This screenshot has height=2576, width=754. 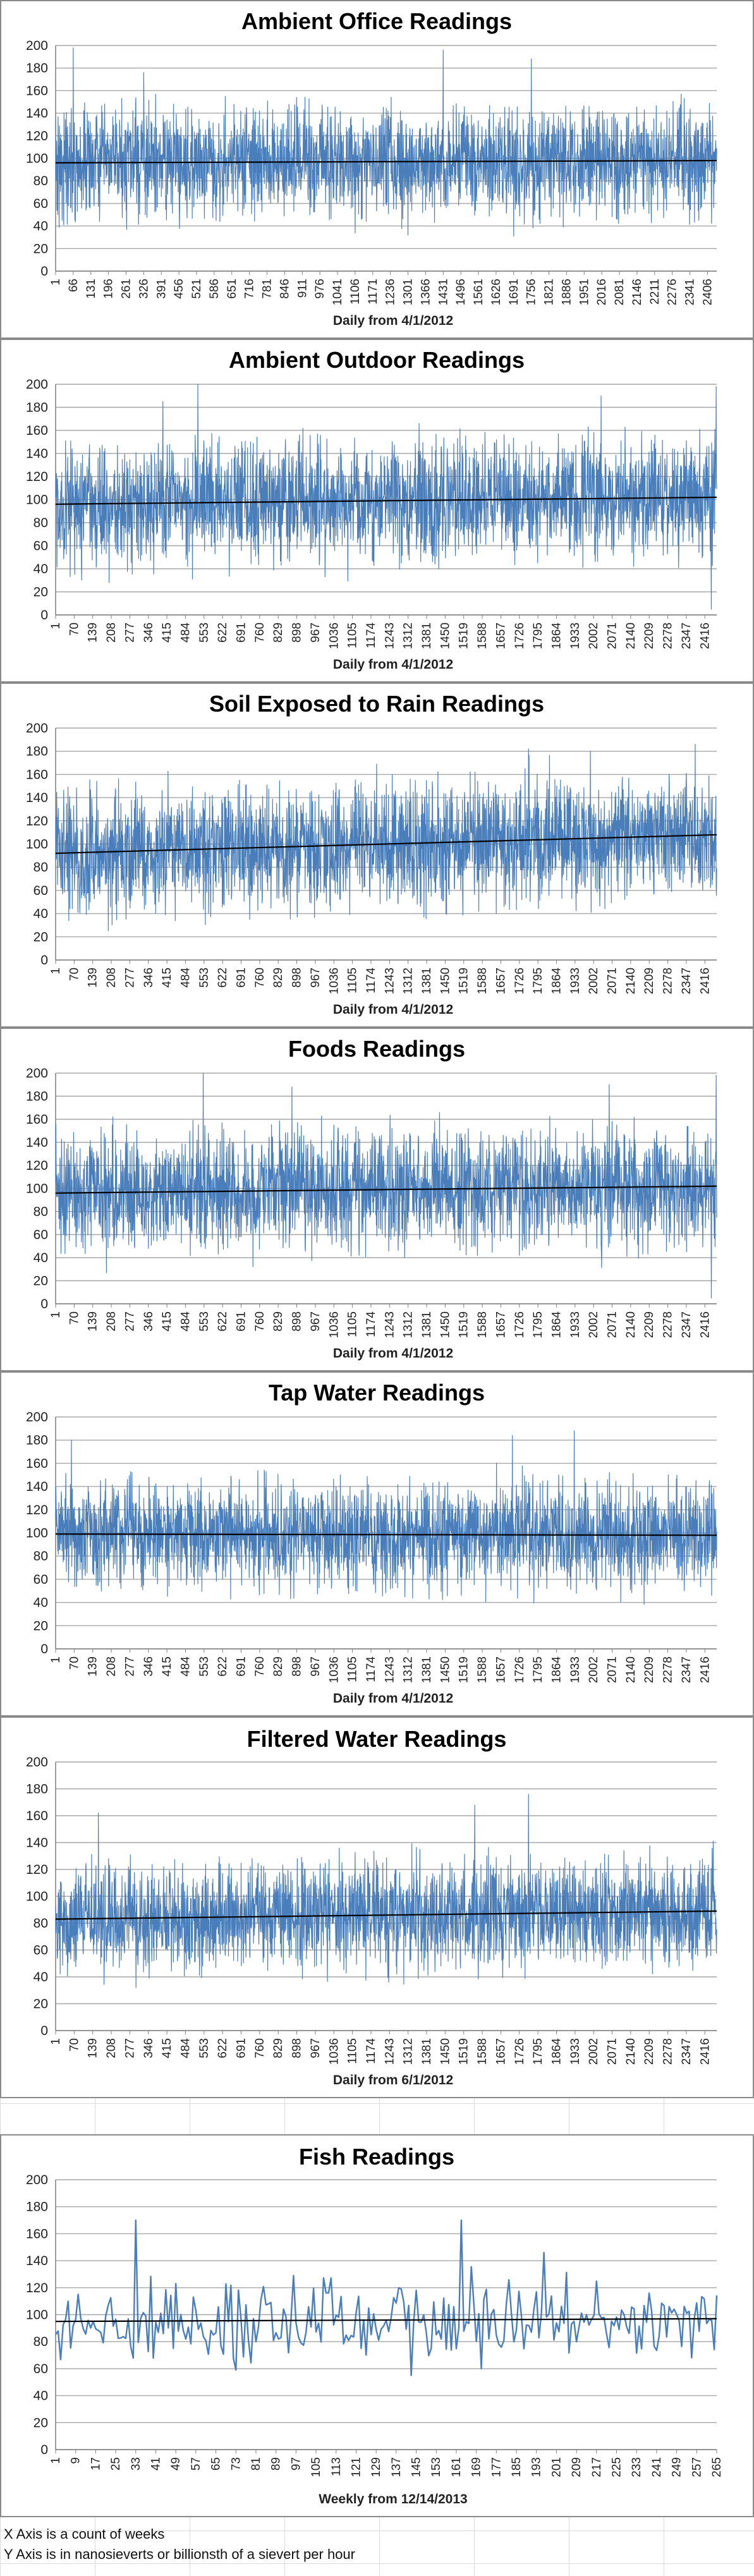 I want to click on x-tick-label: 1381, so click(x=427, y=1670).